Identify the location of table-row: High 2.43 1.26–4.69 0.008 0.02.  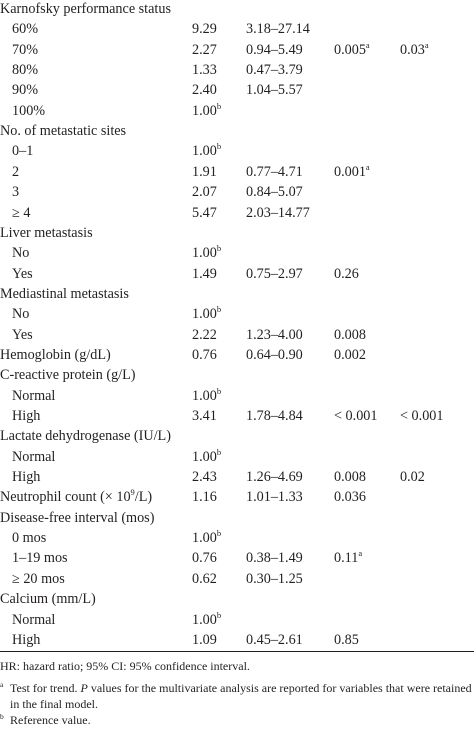
(237, 477).